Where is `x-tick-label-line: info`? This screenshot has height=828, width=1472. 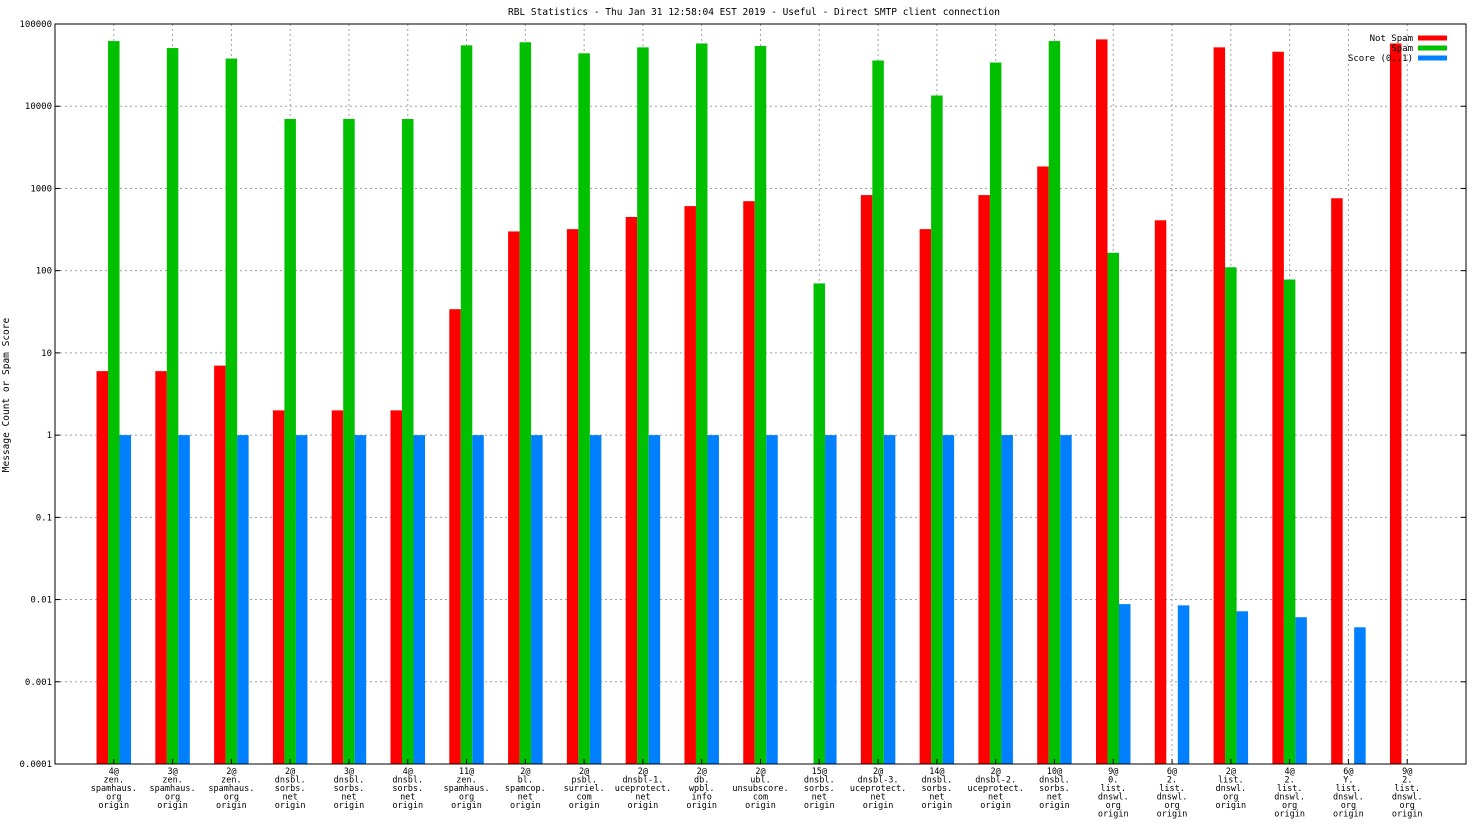 x-tick-label-line: info is located at coordinates (701, 798).